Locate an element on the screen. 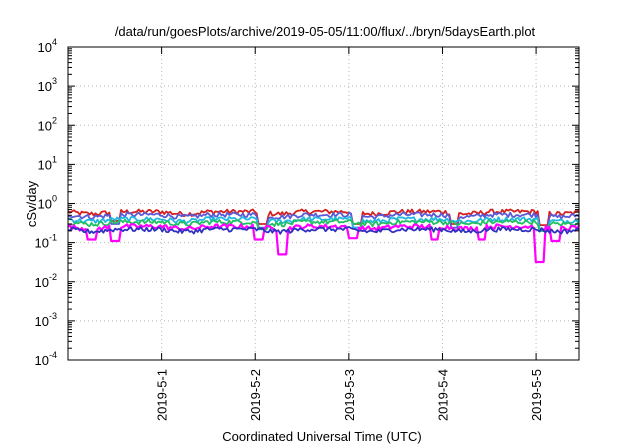  x-tick-label: 2019-5-2 is located at coordinates (255, 395).